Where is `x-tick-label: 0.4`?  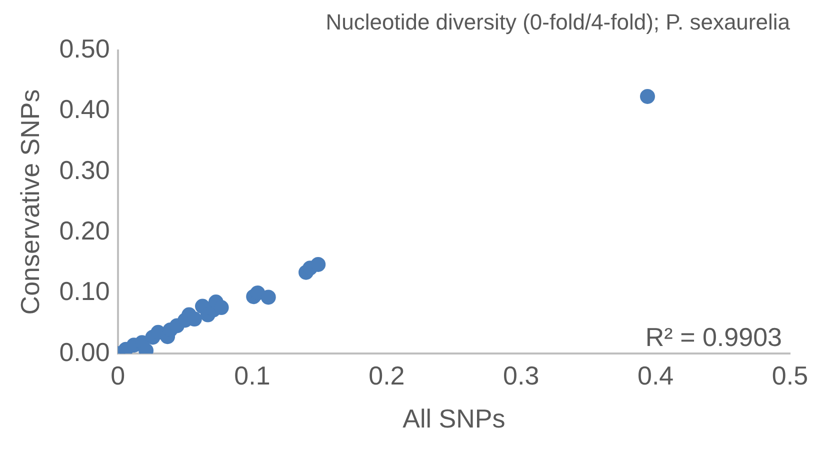 x-tick-label: 0.4 is located at coordinates (655, 375).